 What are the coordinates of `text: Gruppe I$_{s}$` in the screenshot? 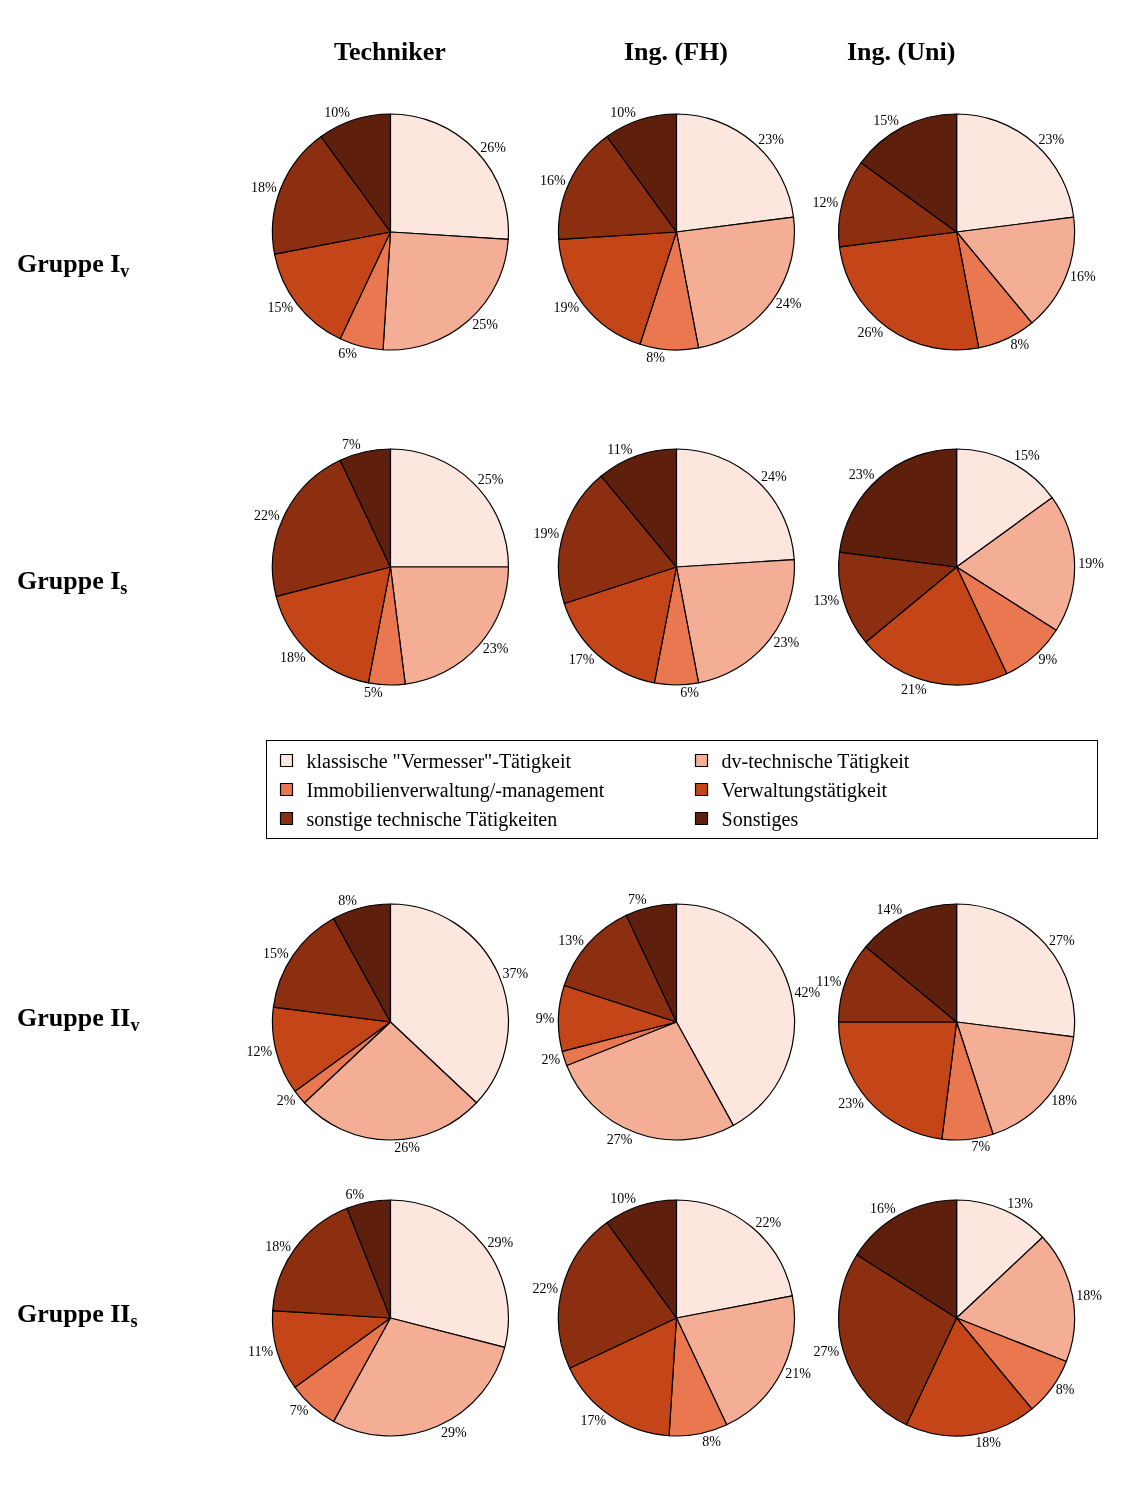 It's located at (72, 582).